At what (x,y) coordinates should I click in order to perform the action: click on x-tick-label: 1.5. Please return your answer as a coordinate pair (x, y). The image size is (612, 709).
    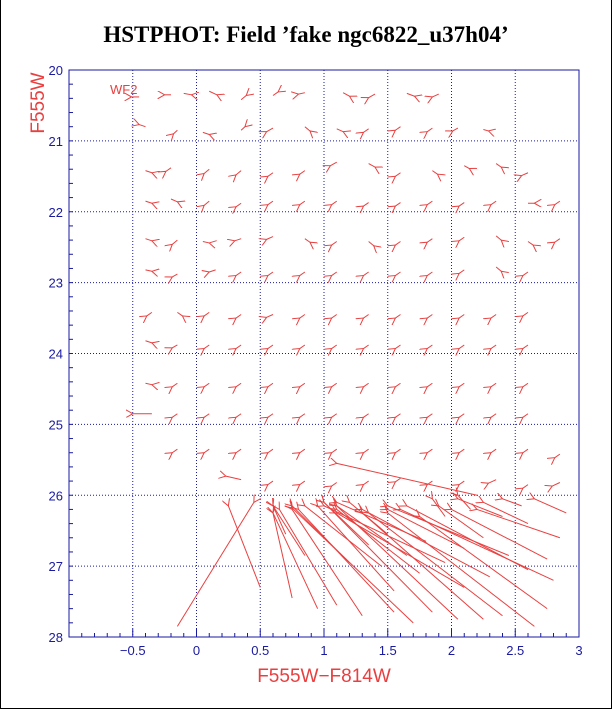
    Looking at the image, I should click on (388, 650).